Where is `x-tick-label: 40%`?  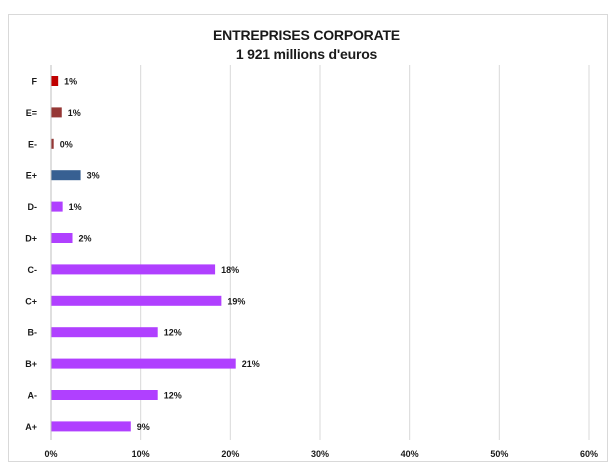
x-tick-label: 40% is located at coordinates (410, 454).